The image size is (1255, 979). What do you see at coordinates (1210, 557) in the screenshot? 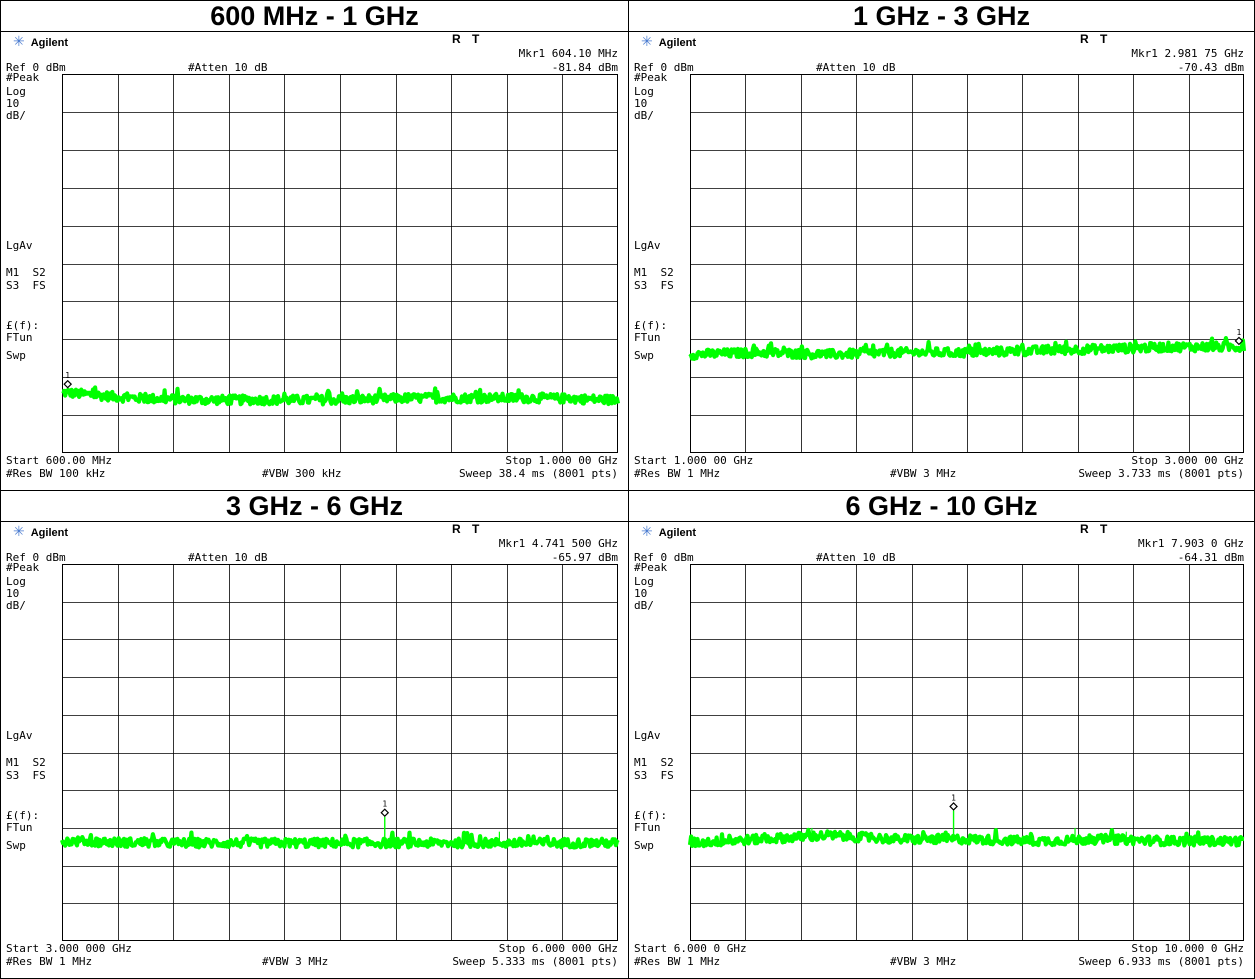
I see `marker-level: -64.31 dBm` at bounding box center [1210, 557].